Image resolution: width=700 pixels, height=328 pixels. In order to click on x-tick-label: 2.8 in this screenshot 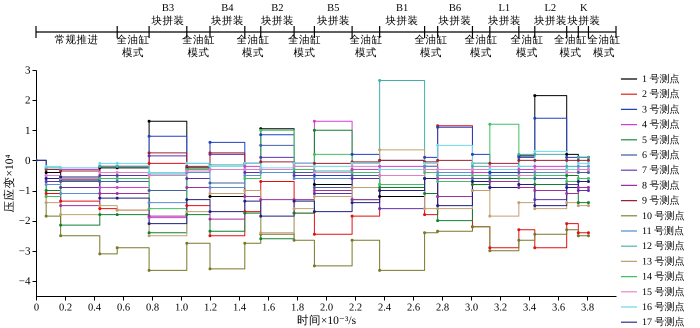, I will do `click(443, 308)`.